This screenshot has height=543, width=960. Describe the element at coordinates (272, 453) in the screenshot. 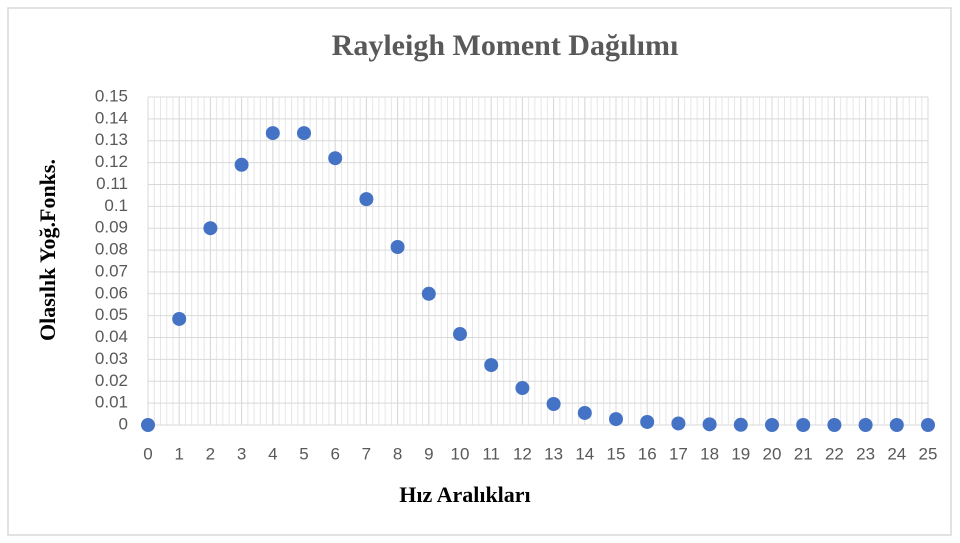

I see `x-tick-label: 4` at that location.